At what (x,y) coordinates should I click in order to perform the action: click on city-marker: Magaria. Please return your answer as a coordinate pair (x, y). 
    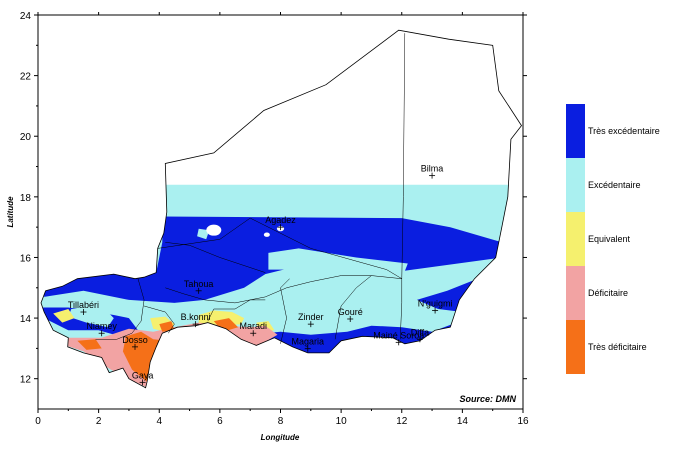
    Looking at the image, I should click on (308, 344).